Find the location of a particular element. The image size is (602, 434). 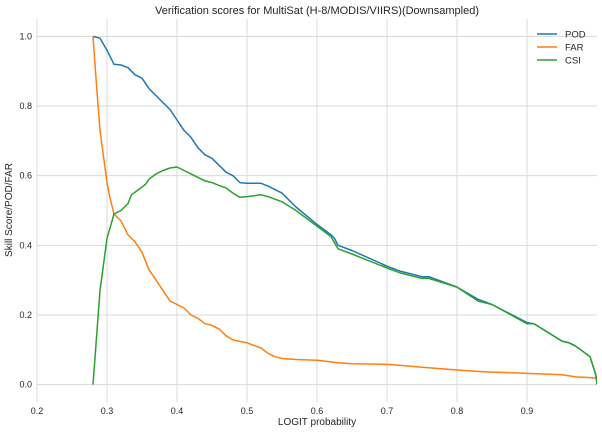

x-tick-label: 0.6 is located at coordinates (317, 411).